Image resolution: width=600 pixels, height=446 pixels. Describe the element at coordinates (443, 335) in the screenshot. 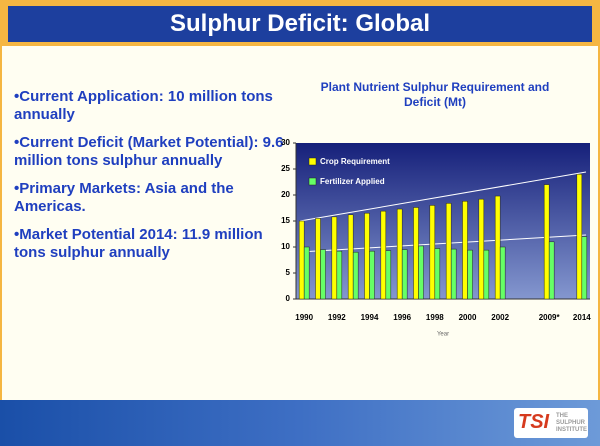

I see `x-axis-label: Year` at that location.